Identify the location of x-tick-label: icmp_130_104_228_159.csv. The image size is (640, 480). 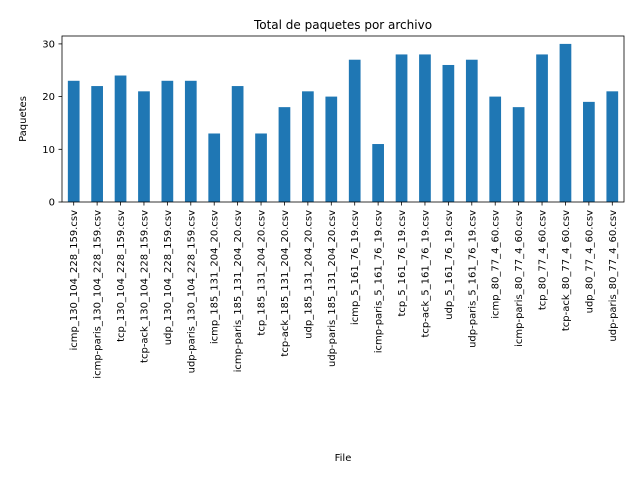
(74, 280).